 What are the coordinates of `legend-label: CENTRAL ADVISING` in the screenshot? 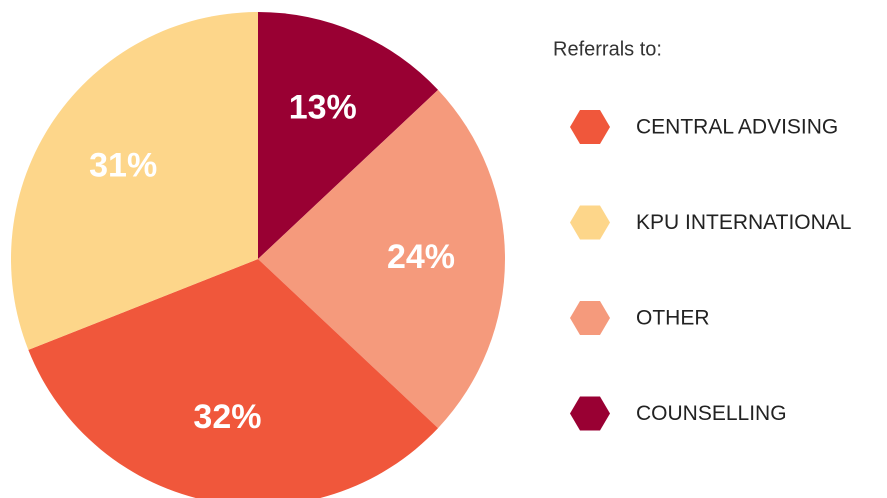 It's located at (737, 127).